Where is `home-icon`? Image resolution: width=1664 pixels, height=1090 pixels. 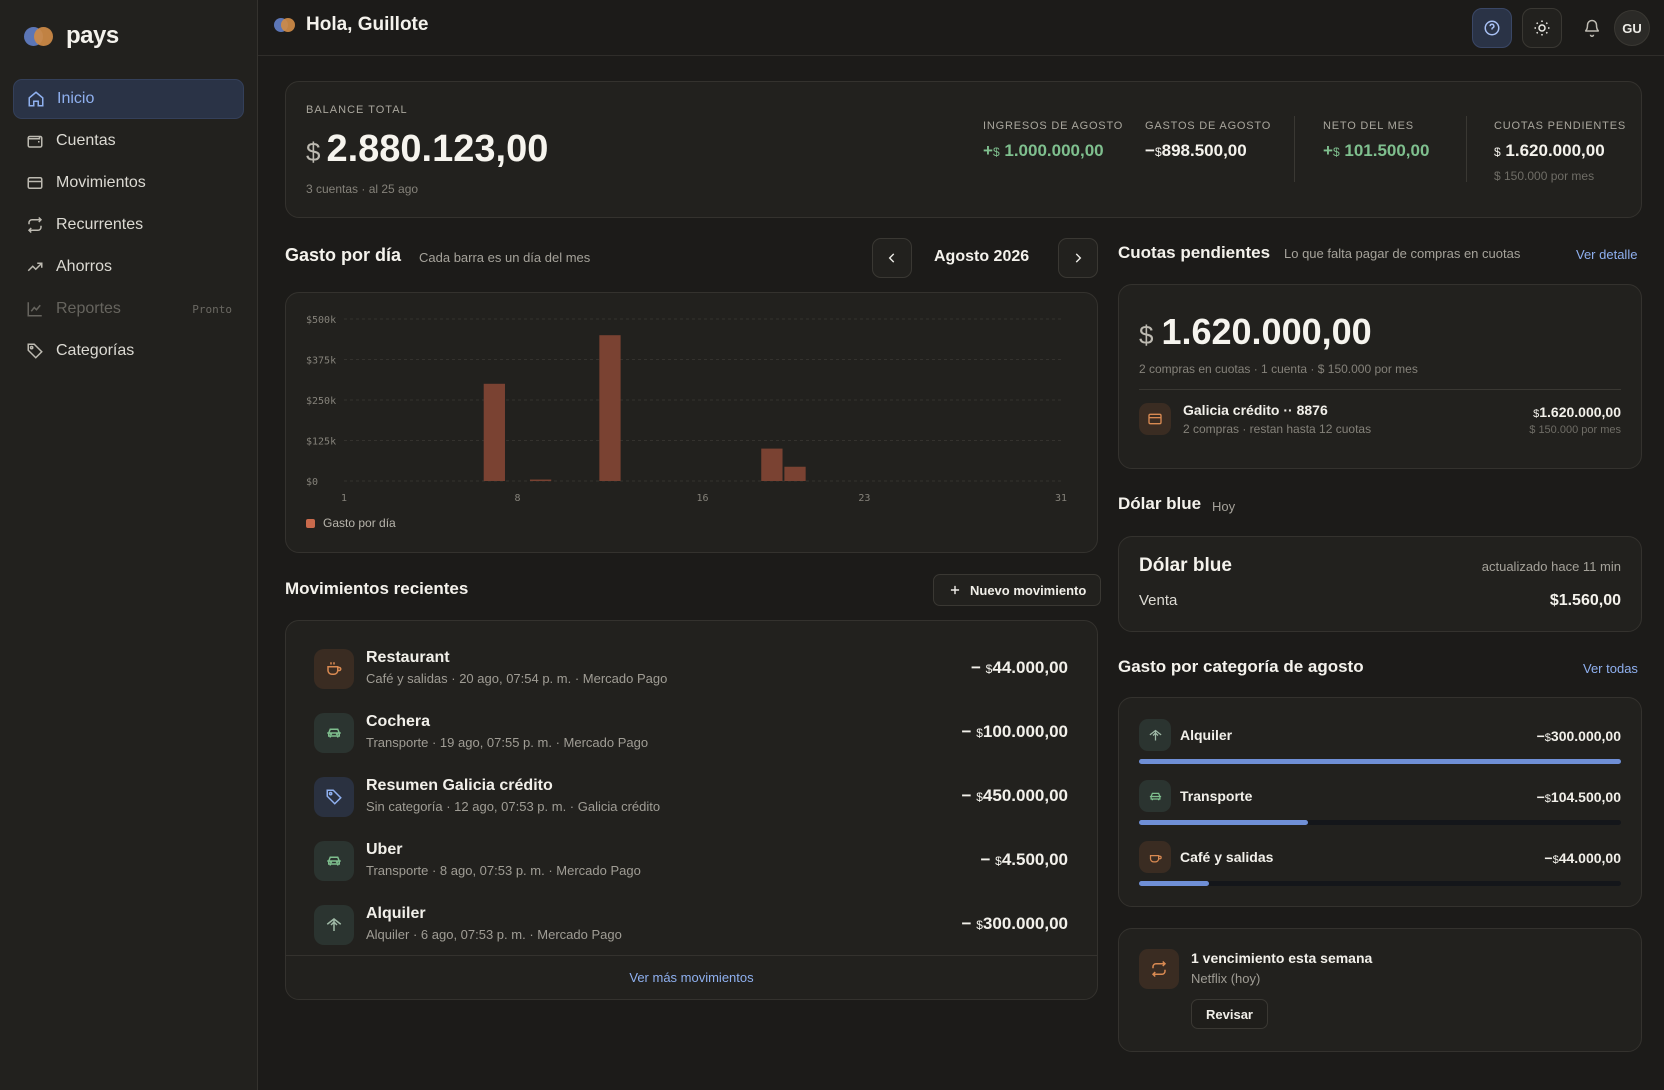
home-icon is located at coordinates (36, 99).